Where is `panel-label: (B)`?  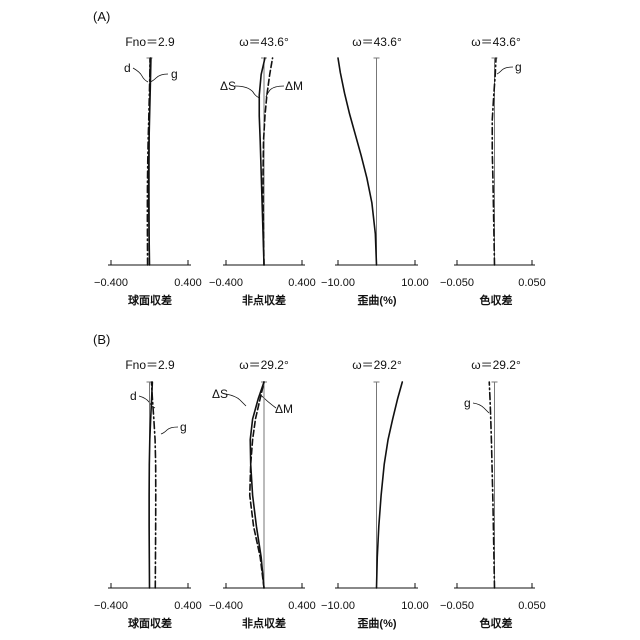
panel-label: (B) is located at coordinates (101, 339).